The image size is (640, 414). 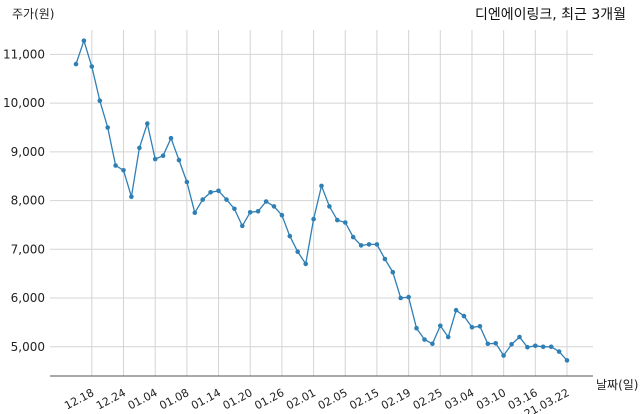 I want to click on x-tick-label: 02.15, so click(x=364, y=399).